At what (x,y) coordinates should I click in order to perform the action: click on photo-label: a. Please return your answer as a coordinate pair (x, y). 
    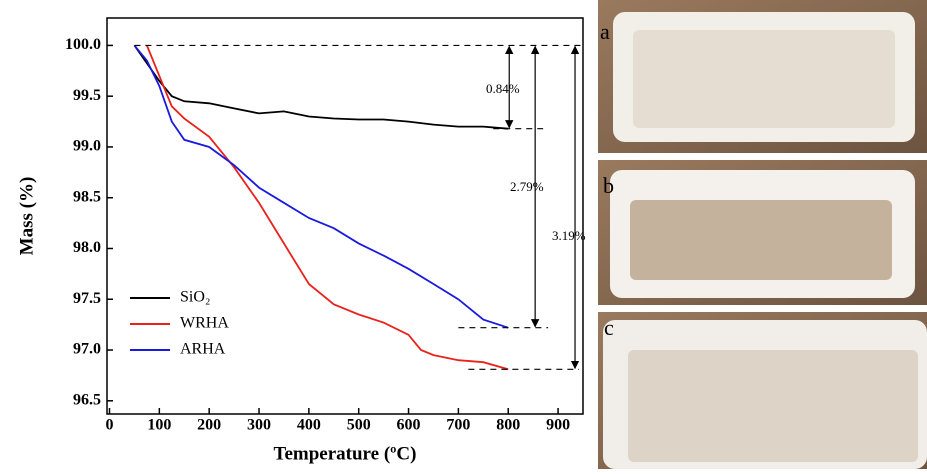
    Looking at the image, I should click on (605, 31).